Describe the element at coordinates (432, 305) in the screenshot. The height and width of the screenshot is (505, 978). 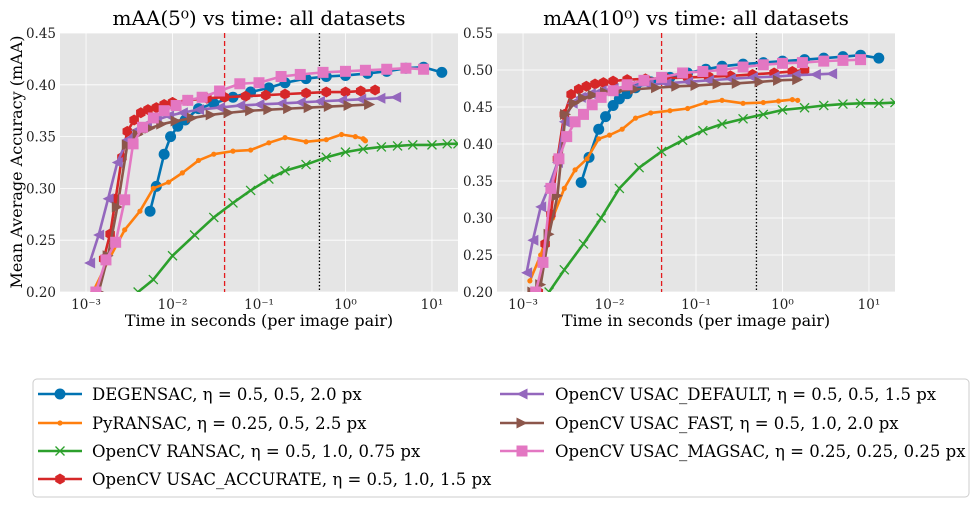
I see `x-tick-label: 10¹` at that location.